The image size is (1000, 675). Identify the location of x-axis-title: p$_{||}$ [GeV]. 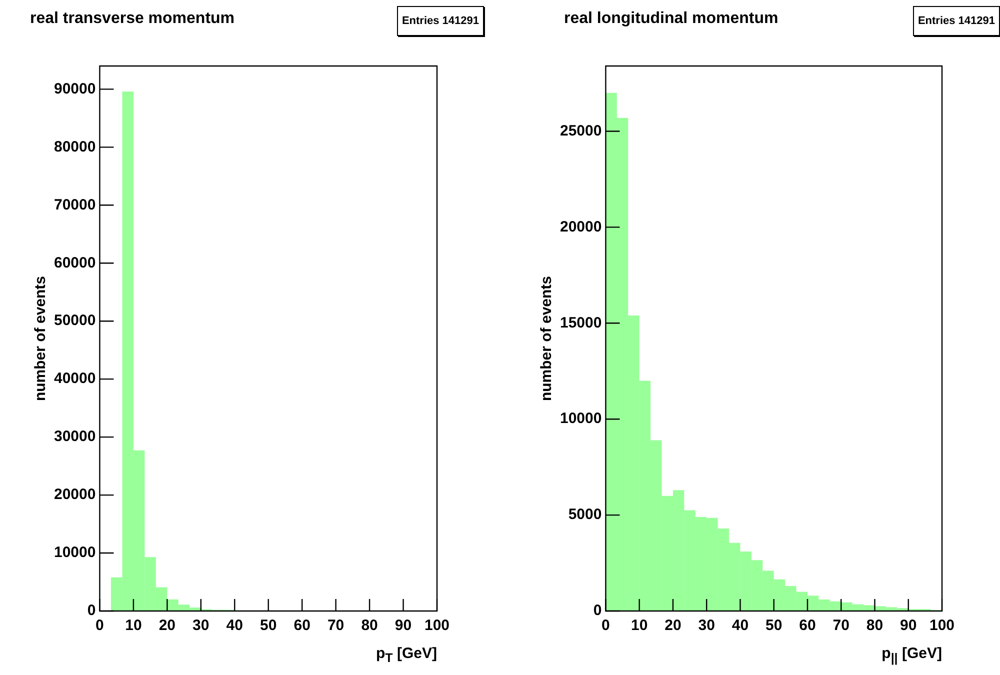
(912, 655).